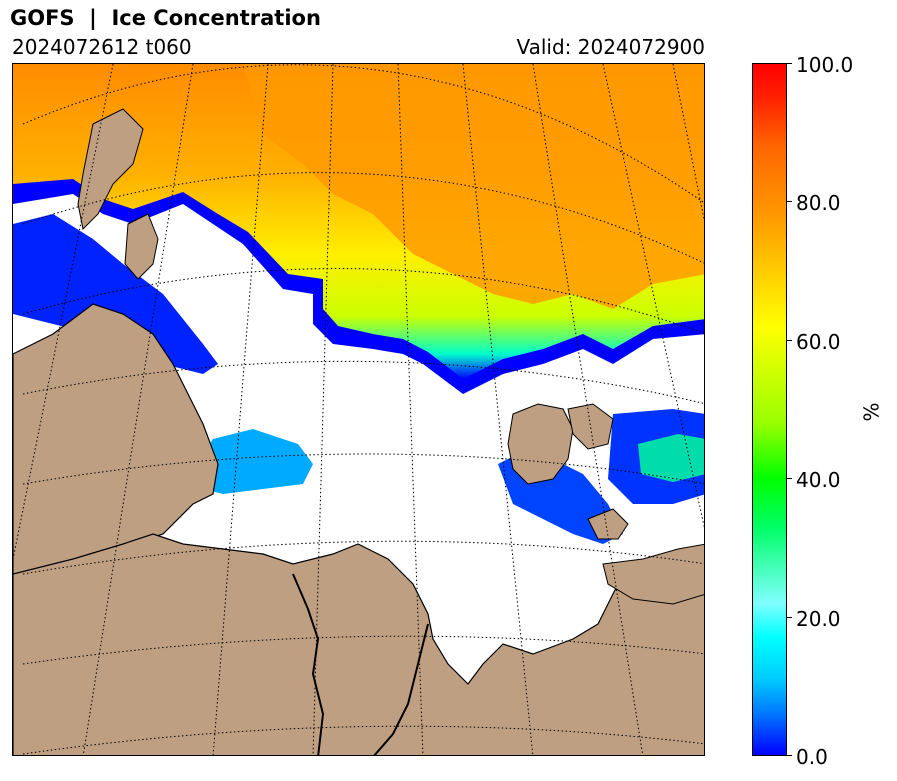  Describe the element at coordinates (102, 47) in the screenshot. I see `run-label: 2024072612 t060` at that location.